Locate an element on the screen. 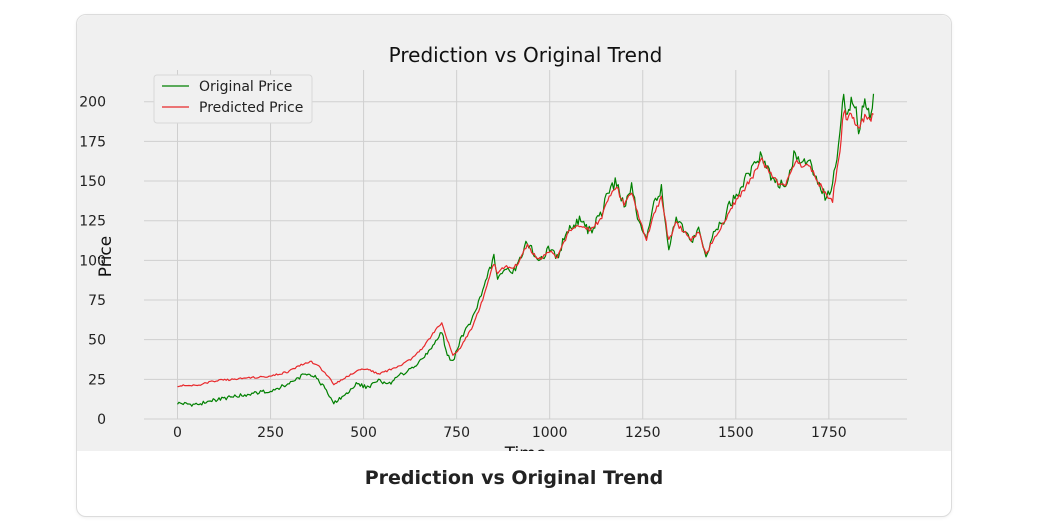 This screenshot has width=1050, height=528. y-tick-label: 150 is located at coordinates (92, 182).